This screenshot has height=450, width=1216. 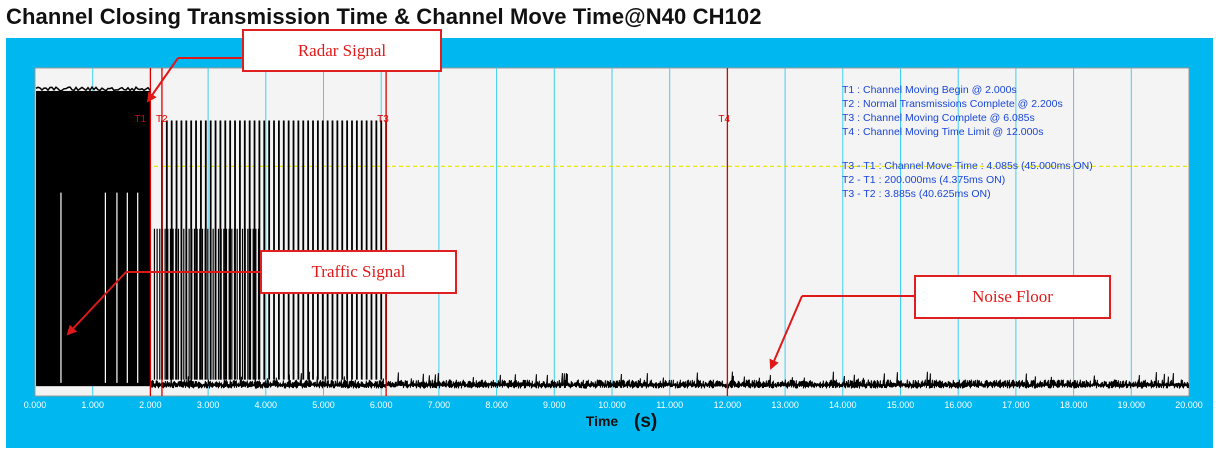 What do you see at coordinates (724, 119) in the screenshot?
I see `marker-label-t4: T4` at bounding box center [724, 119].